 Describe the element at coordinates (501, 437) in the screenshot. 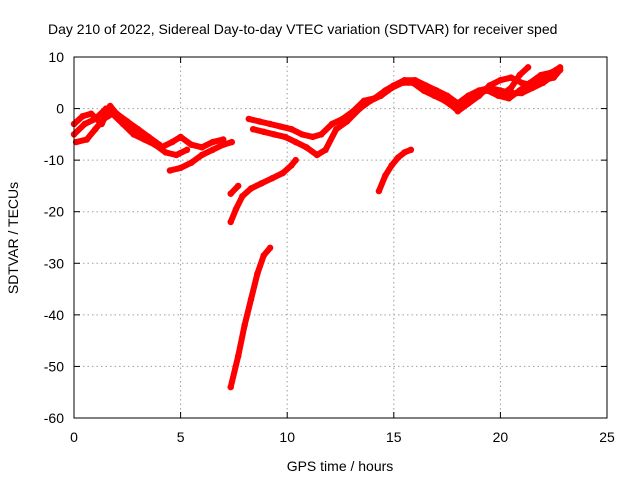

I see `x-tick-label: 20` at that location.